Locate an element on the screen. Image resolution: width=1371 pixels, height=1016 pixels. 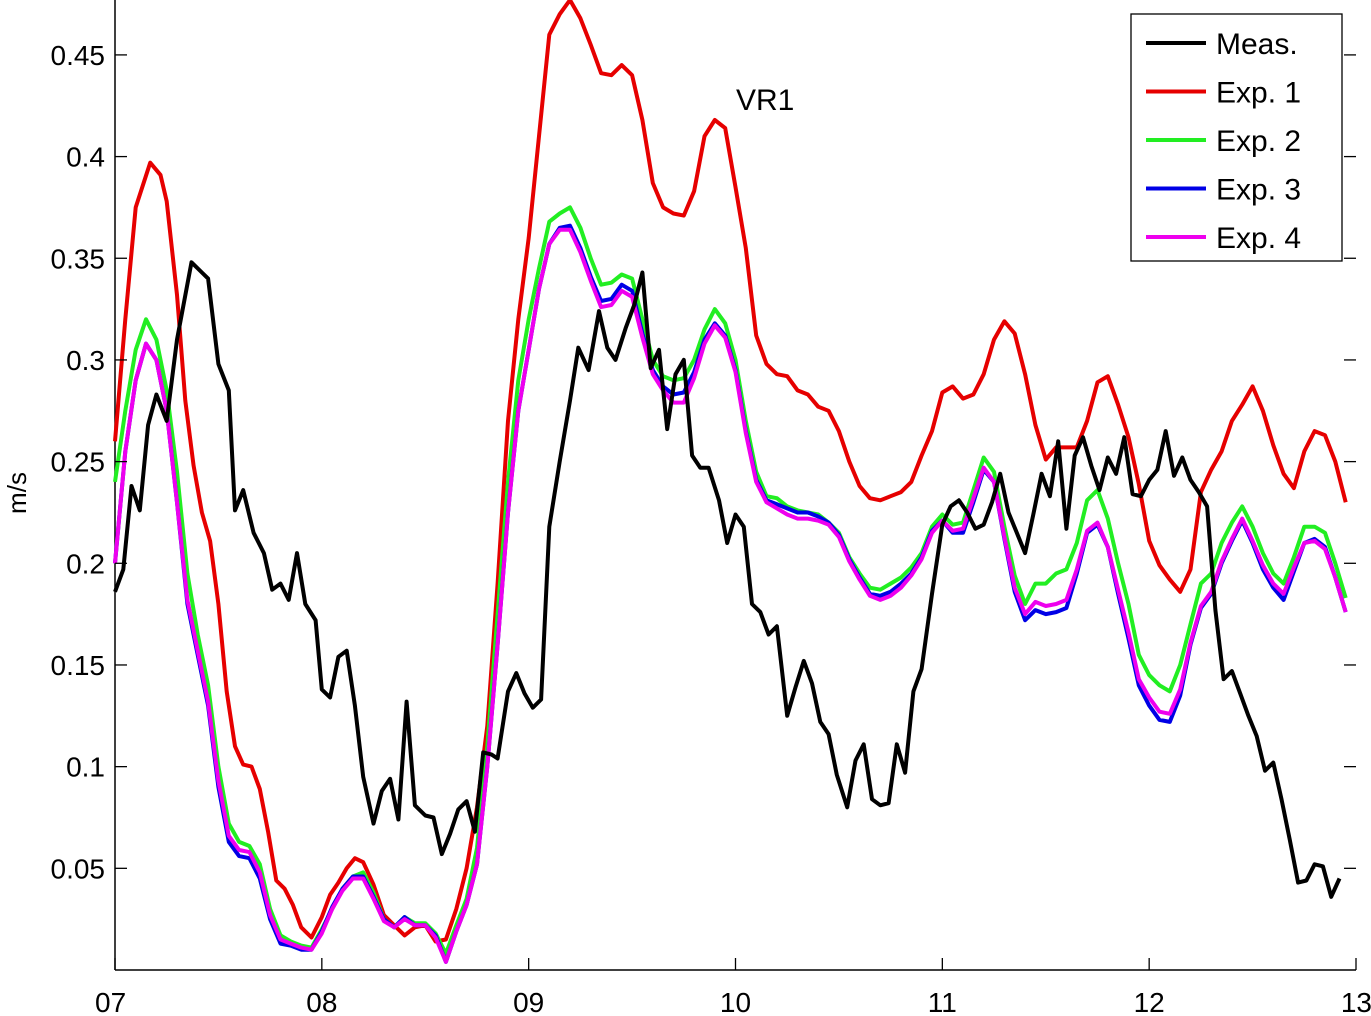
x-tick-label: 07 is located at coordinates (110, 1001).